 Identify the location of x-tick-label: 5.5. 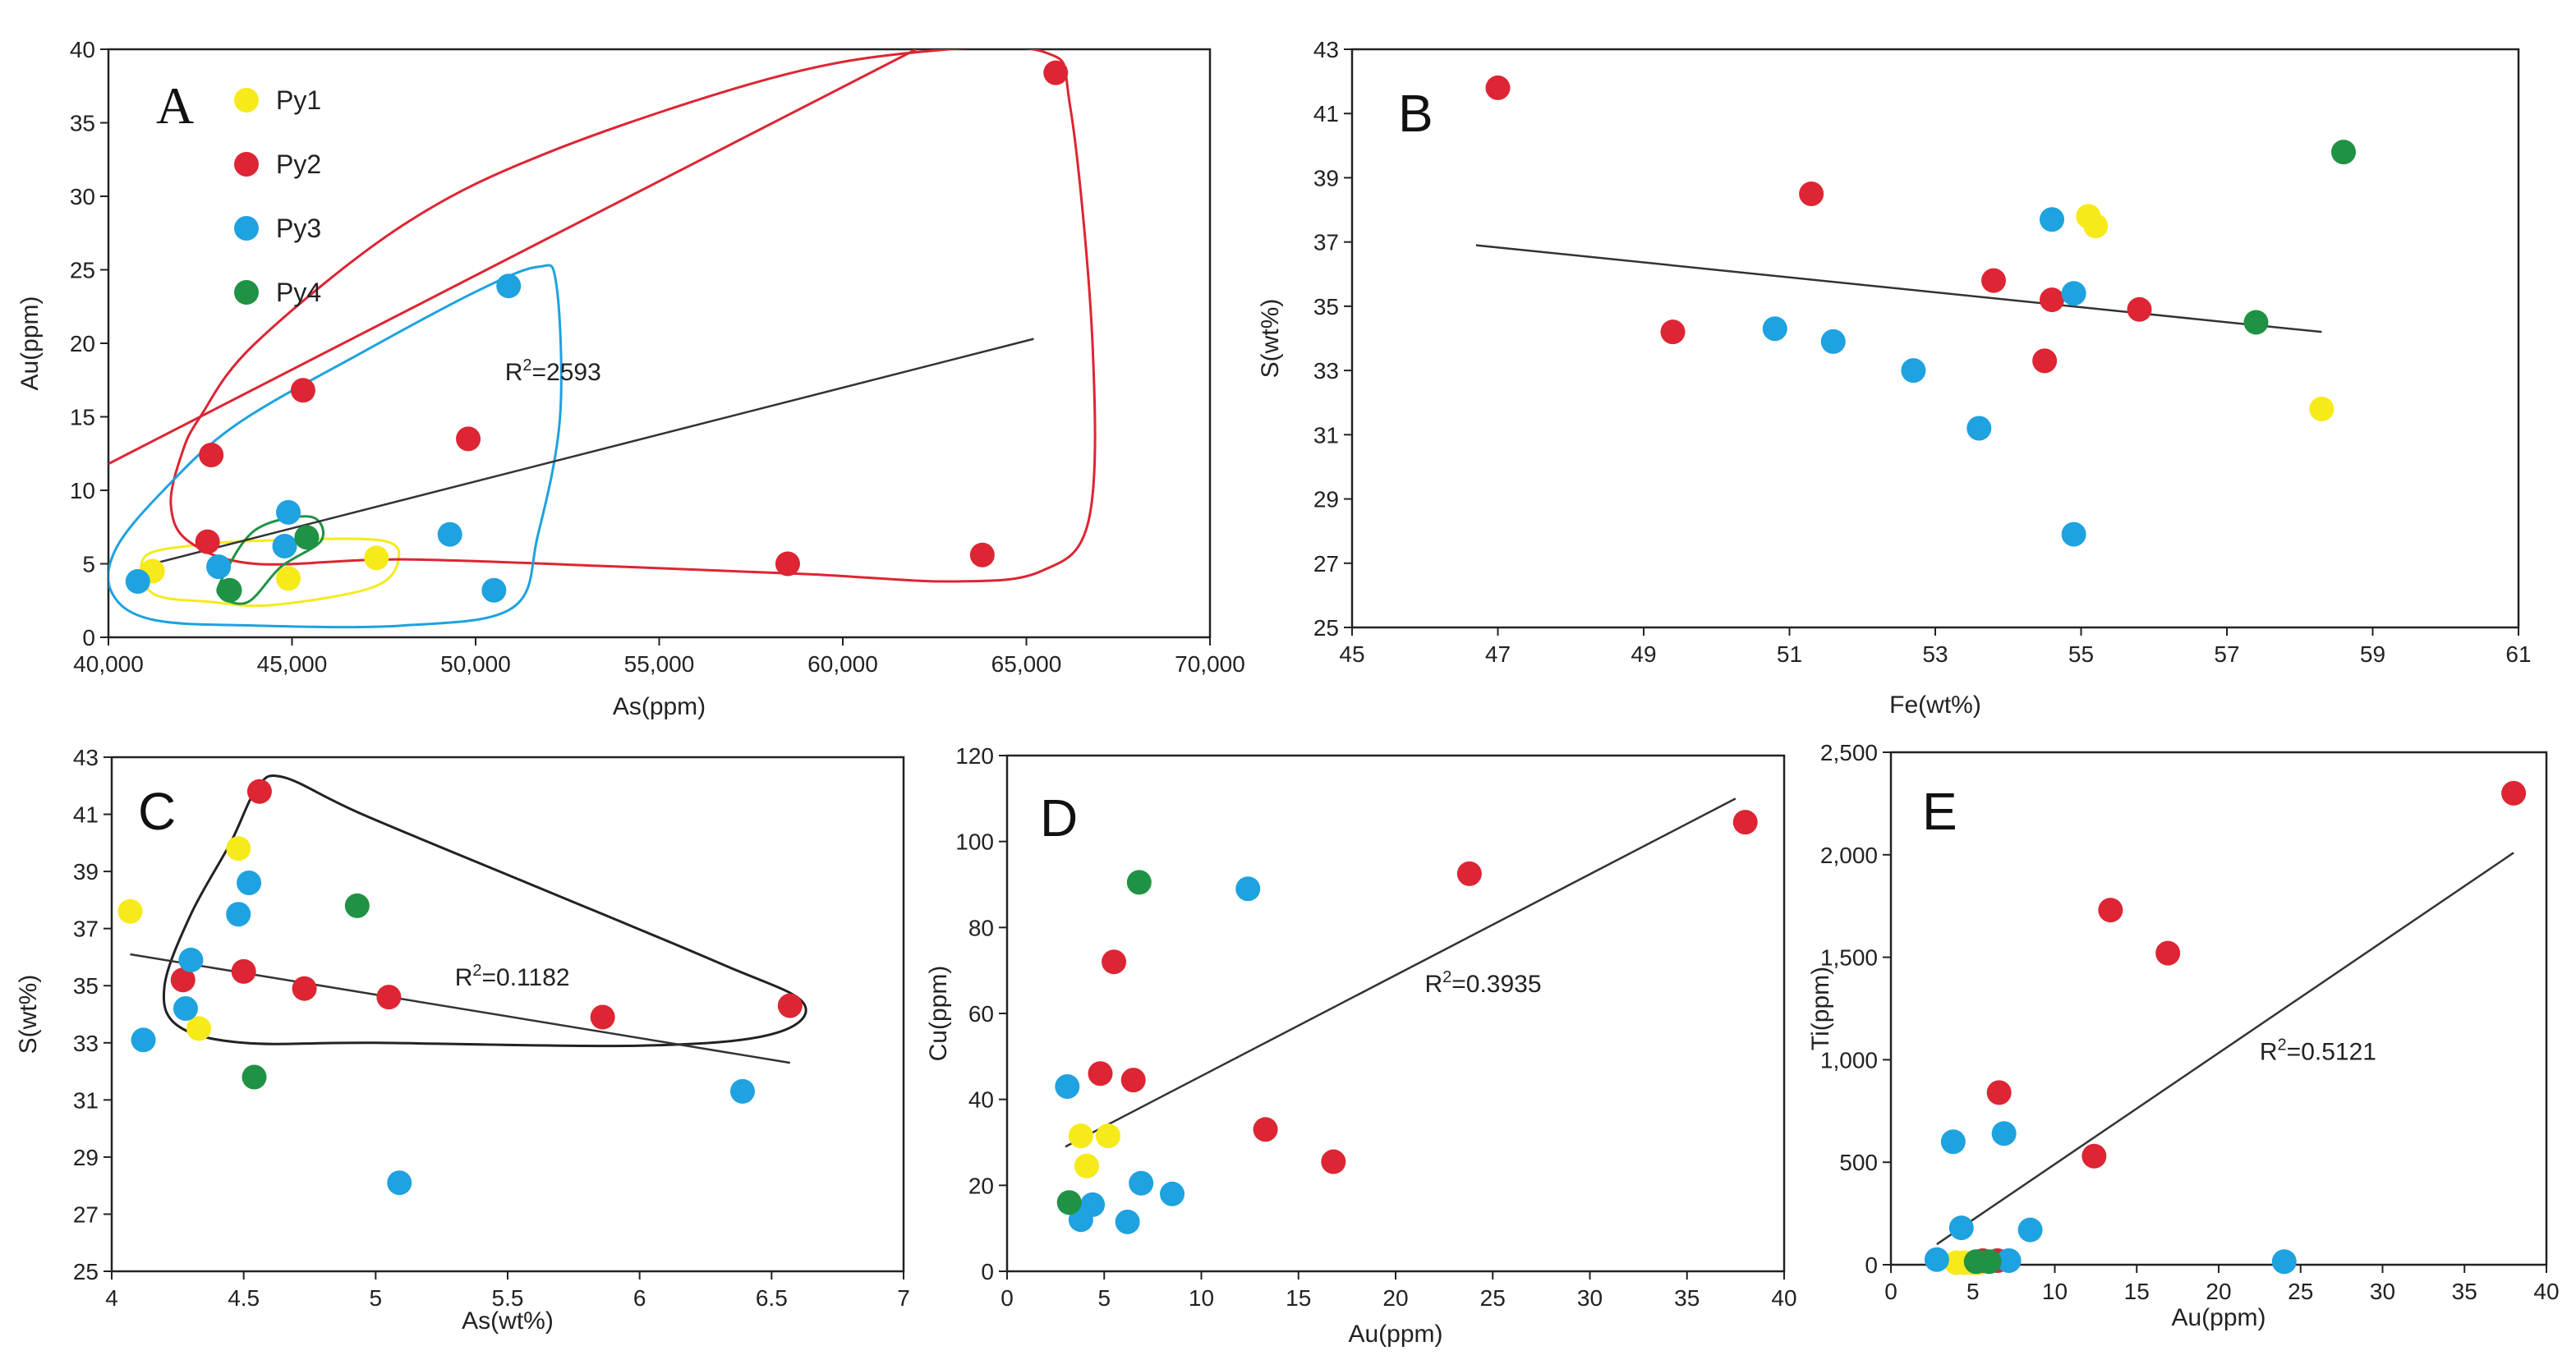
(508, 1298).